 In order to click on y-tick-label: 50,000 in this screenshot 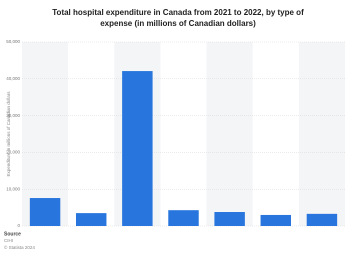, I will do `click(13, 41)`.